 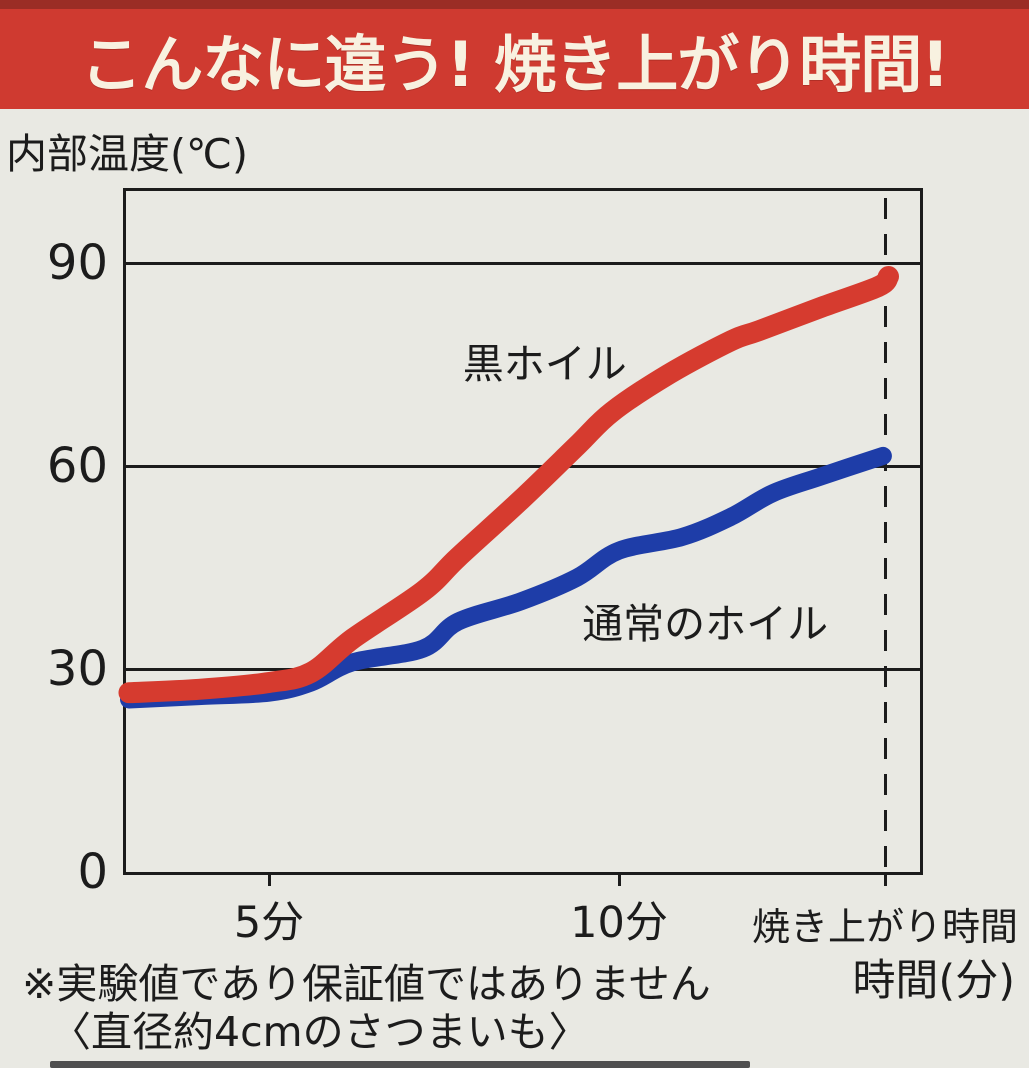 I want to click on ytick-label-30: 30, so click(x=77, y=669).